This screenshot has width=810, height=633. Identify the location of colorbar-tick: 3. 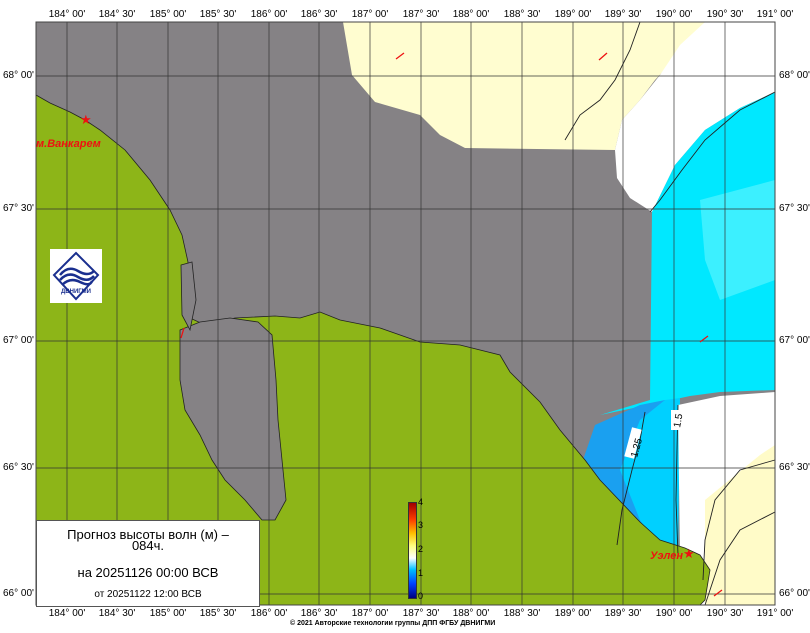
(421, 525).